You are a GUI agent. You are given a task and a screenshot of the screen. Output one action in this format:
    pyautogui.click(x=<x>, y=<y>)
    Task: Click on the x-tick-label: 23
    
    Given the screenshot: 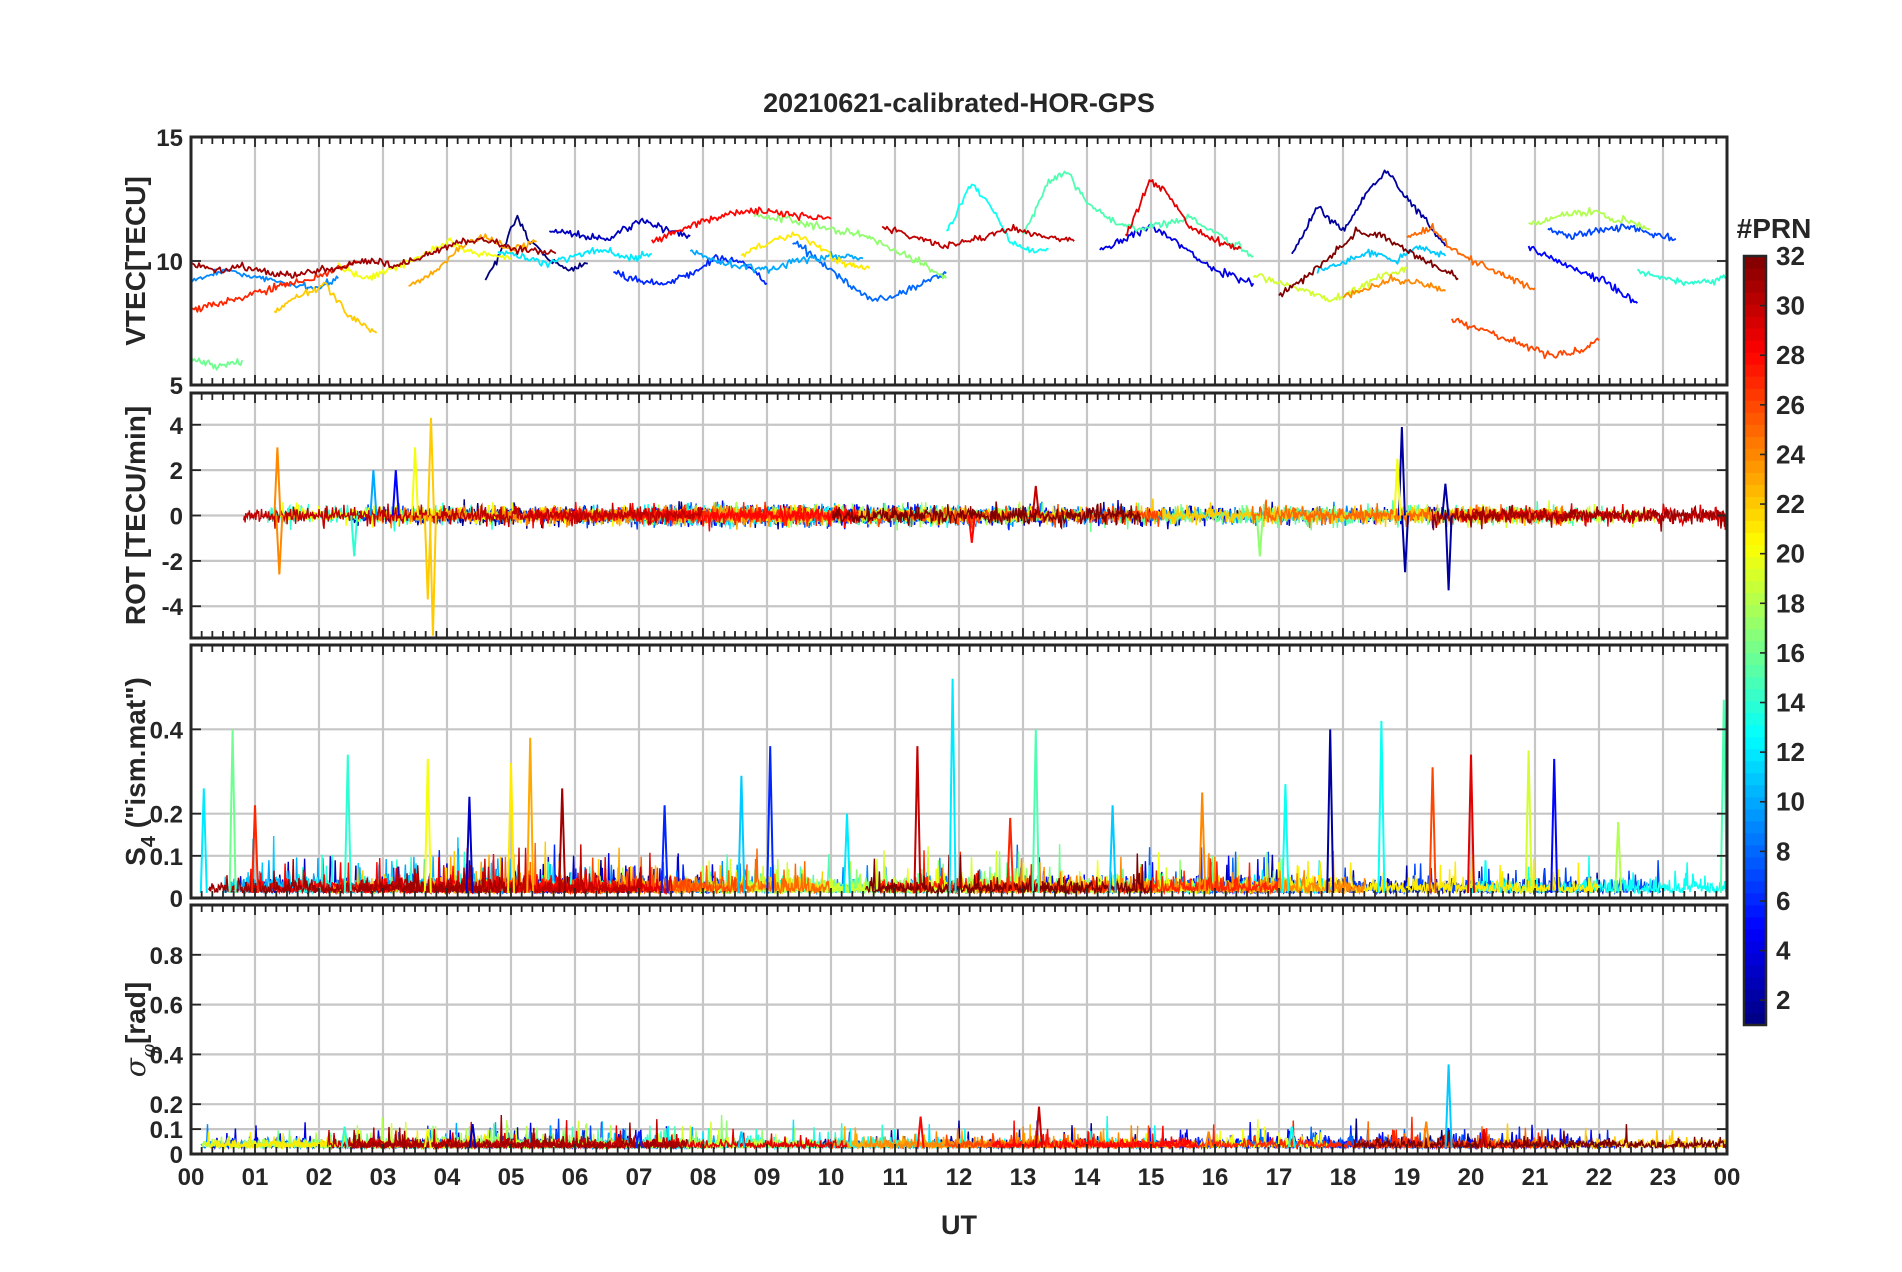 What is the action you would take?
    pyautogui.click(x=1663, y=1177)
    